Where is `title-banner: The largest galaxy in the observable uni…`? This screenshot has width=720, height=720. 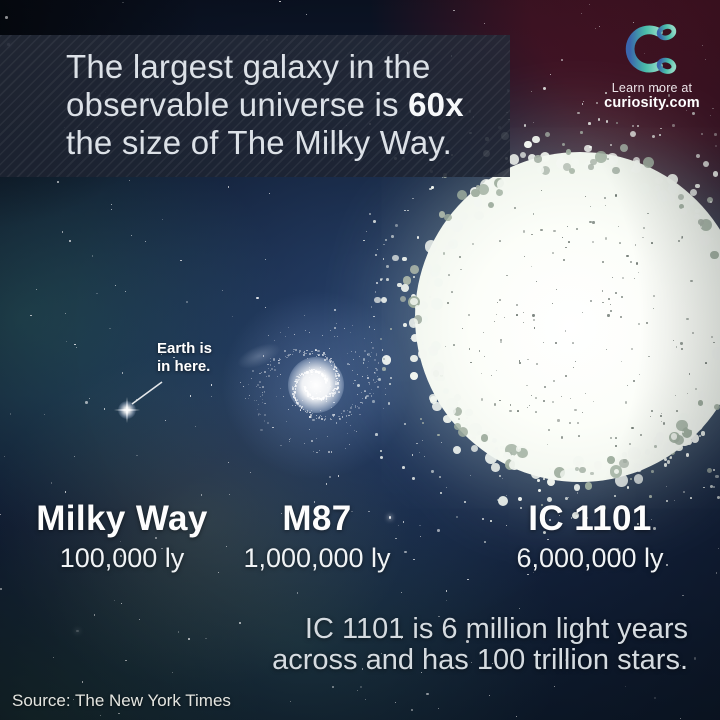
title-banner: The largest galaxy in the observable uni… is located at coordinates (255, 106).